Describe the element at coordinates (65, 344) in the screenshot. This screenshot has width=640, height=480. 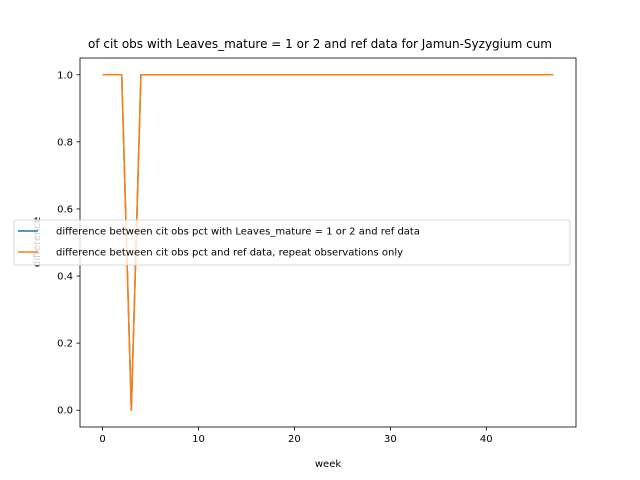
I see `y-tick-label: 0.2` at that location.